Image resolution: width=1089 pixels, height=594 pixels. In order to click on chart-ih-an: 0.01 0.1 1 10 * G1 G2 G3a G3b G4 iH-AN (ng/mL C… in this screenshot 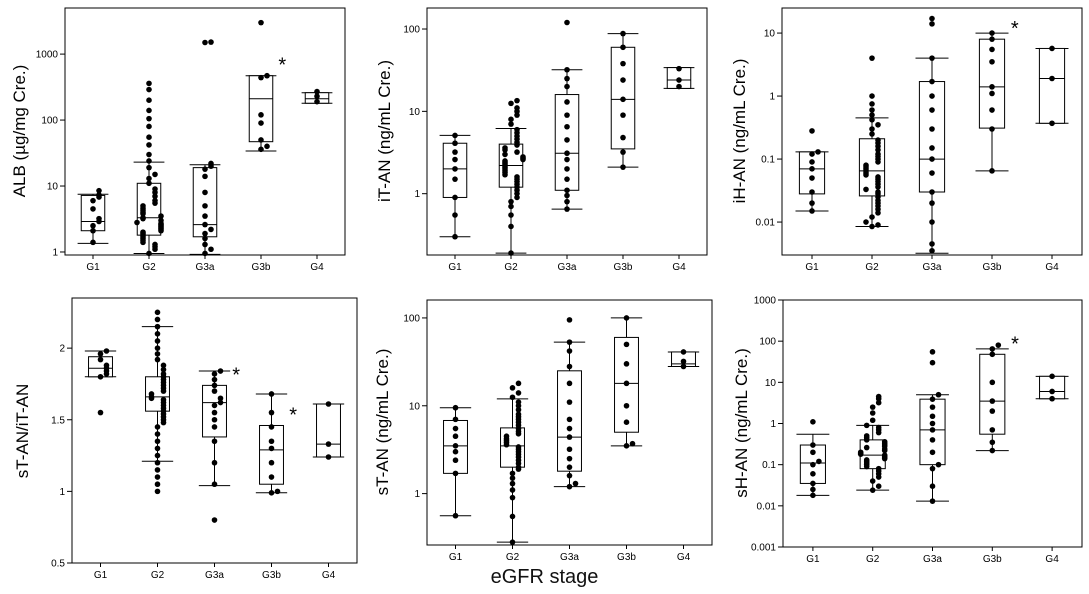, I will do `click(906, 140)`.